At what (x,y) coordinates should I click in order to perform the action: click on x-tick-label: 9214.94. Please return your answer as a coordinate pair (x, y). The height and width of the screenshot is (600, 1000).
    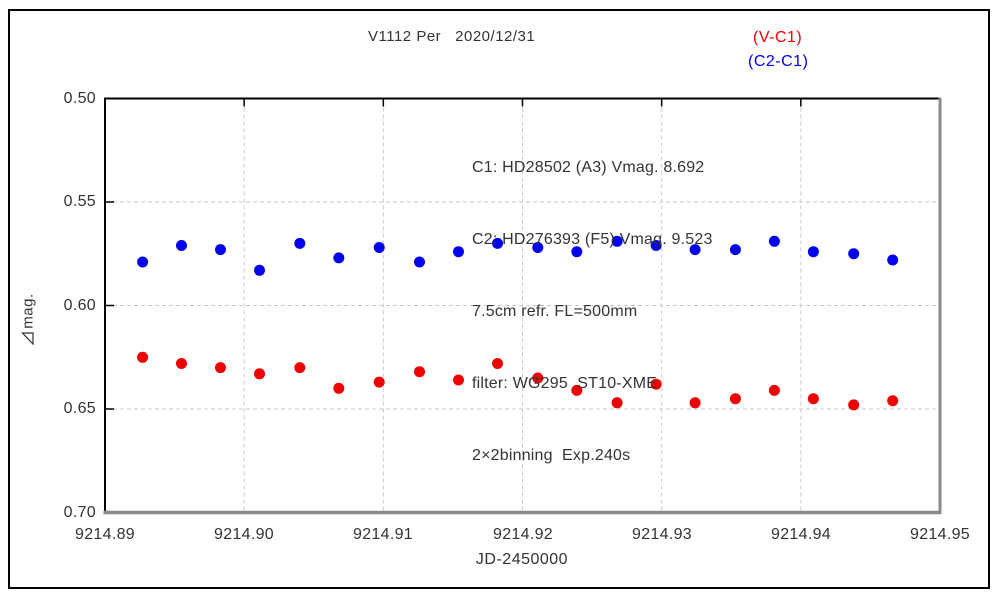
    Looking at the image, I should click on (801, 534).